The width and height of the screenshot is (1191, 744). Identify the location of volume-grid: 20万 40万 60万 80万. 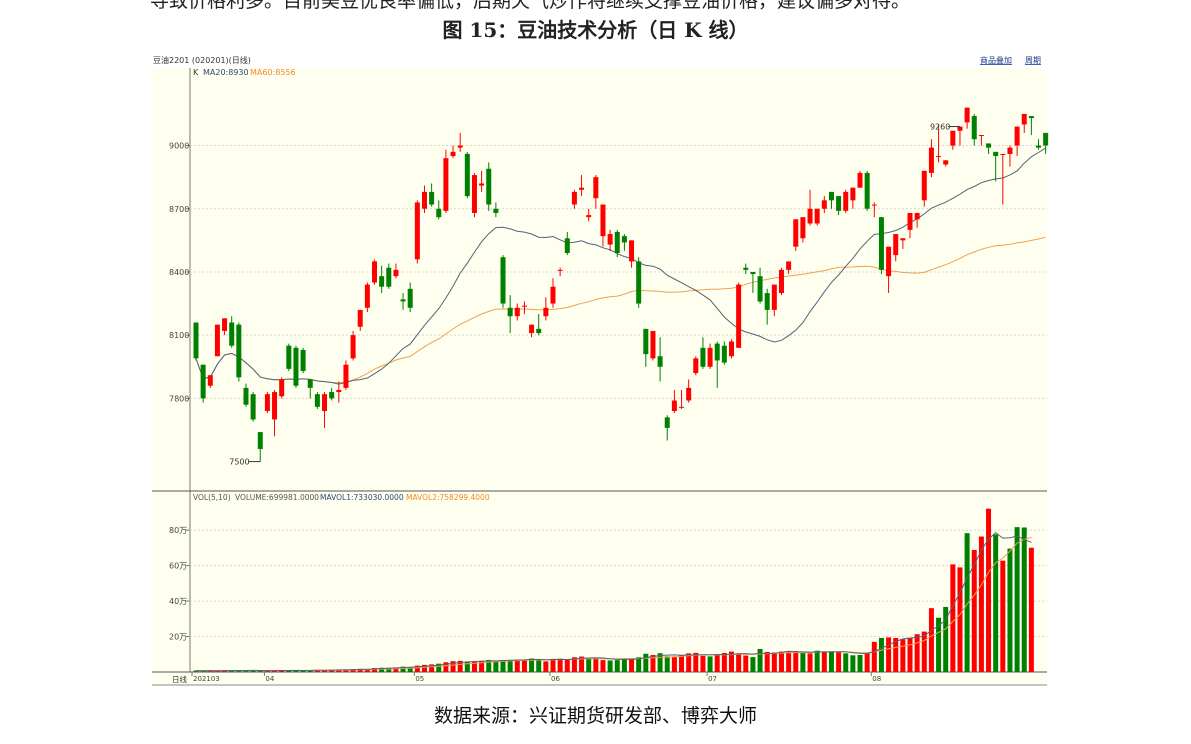
(608, 584).